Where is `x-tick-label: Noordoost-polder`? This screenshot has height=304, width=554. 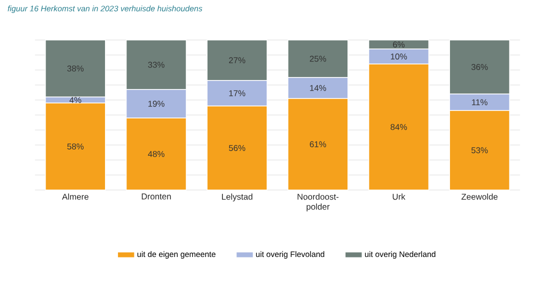
x-tick-label: Noordoost-polder is located at coordinates (318, 203).